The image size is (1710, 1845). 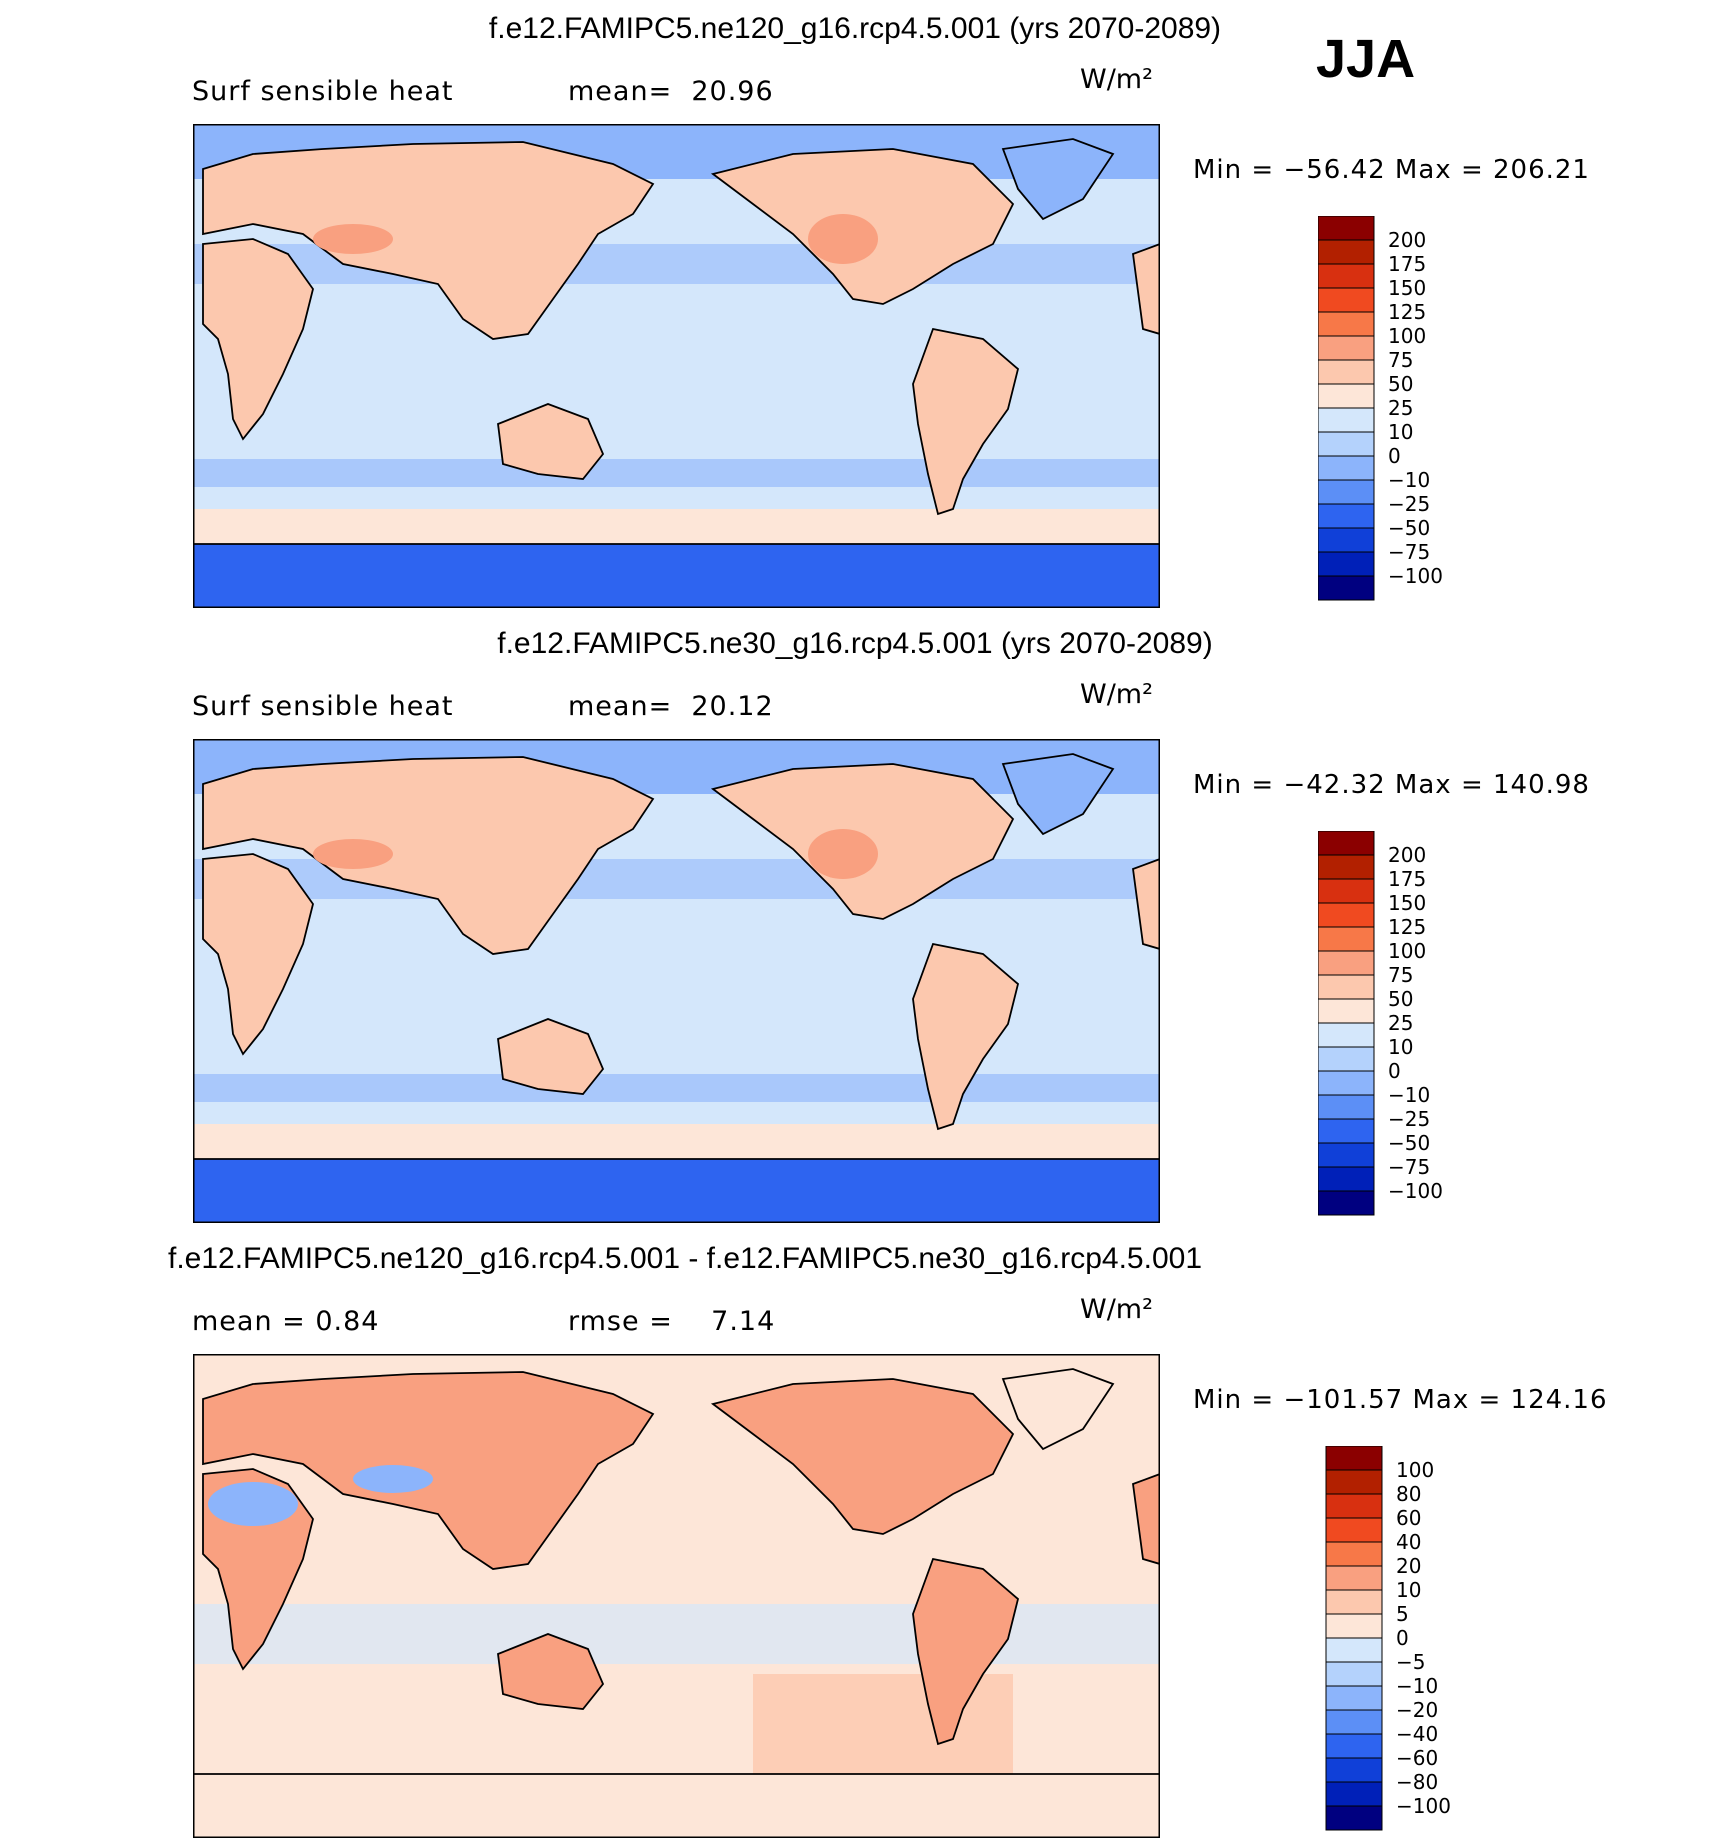 I want to click on world-map, so click(x=676, y=981).